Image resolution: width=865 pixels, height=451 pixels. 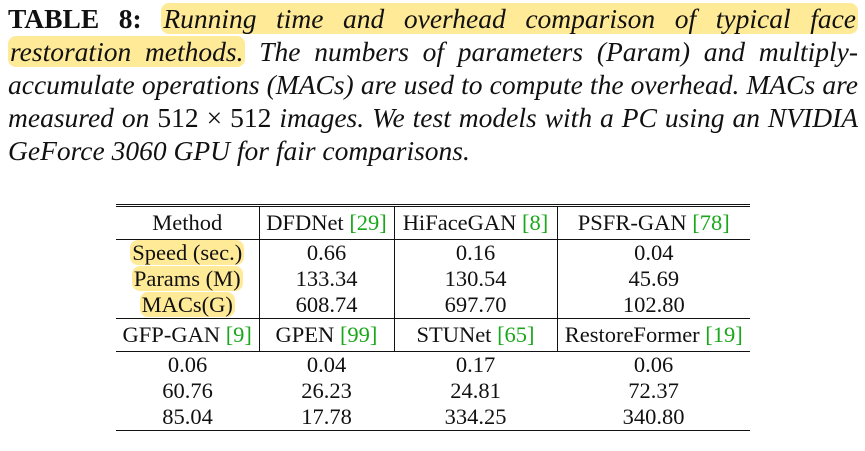 I want to click on citation: [29], so click(x=368, y=222).